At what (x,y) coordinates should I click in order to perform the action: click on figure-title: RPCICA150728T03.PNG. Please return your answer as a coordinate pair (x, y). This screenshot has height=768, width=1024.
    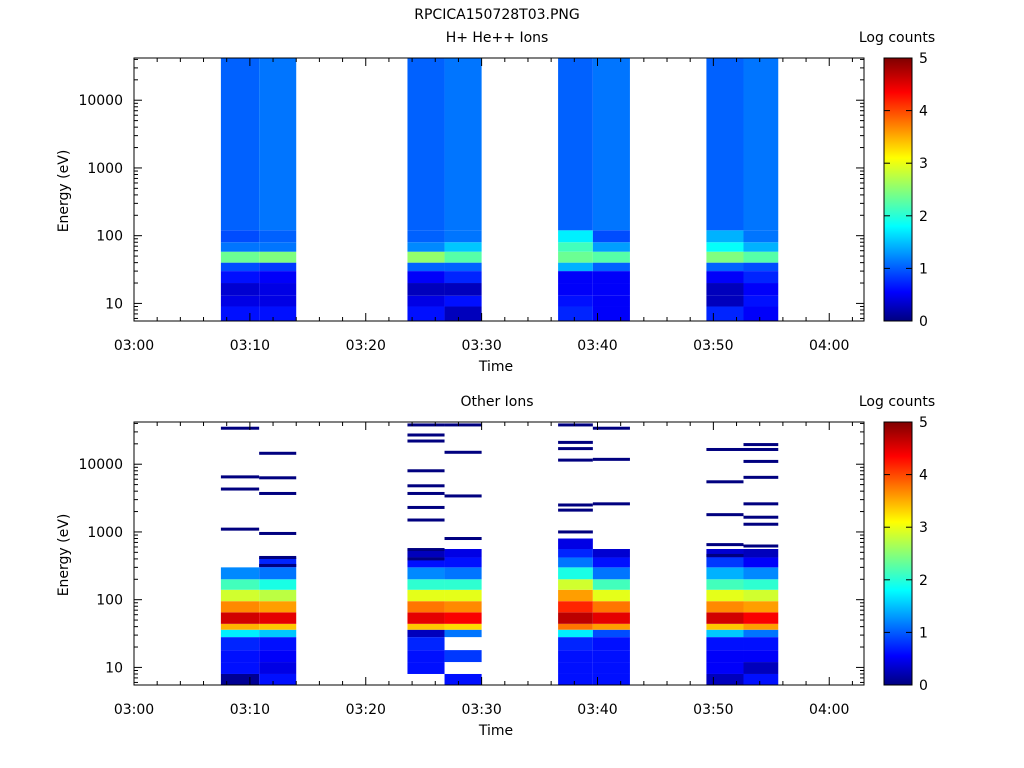
    Looking at the image, I should click on (496, 15).